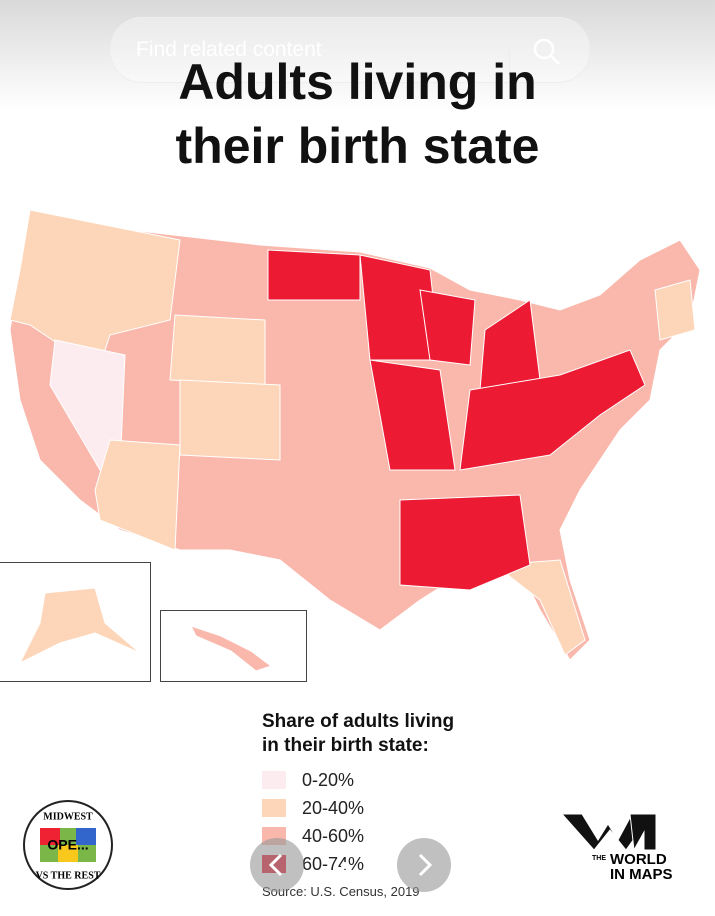  I want to click on legend-title-line: in their birth state:, so click(345, 745).